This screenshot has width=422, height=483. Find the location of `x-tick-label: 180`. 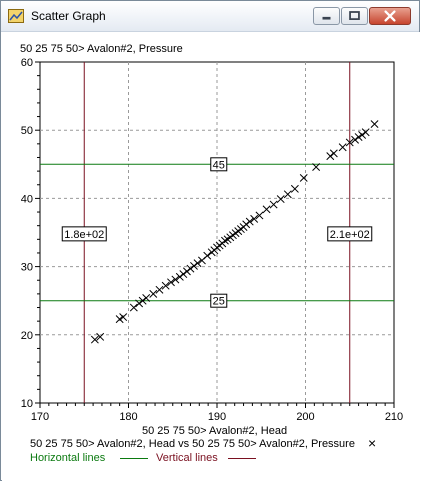

x-tick-label: 180 is located at coordinates (128, 417).